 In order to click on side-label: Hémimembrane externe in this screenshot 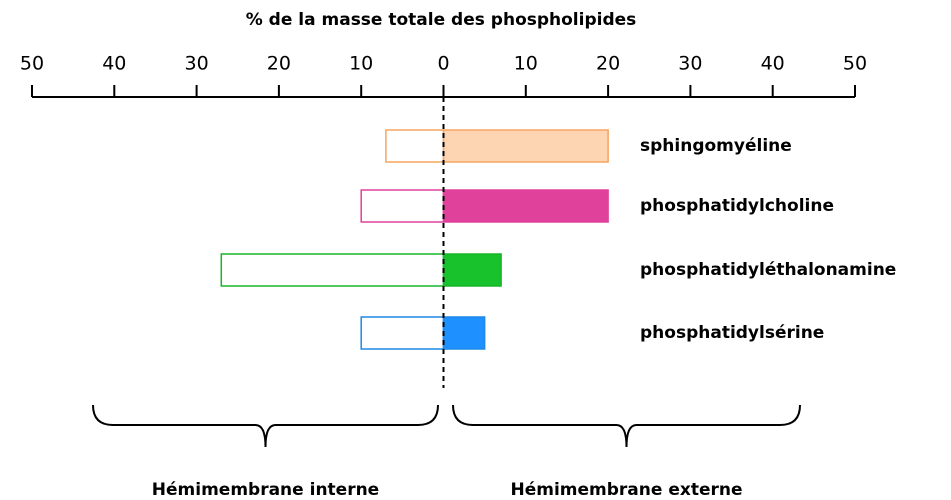, I will do `click(627, 490)`.